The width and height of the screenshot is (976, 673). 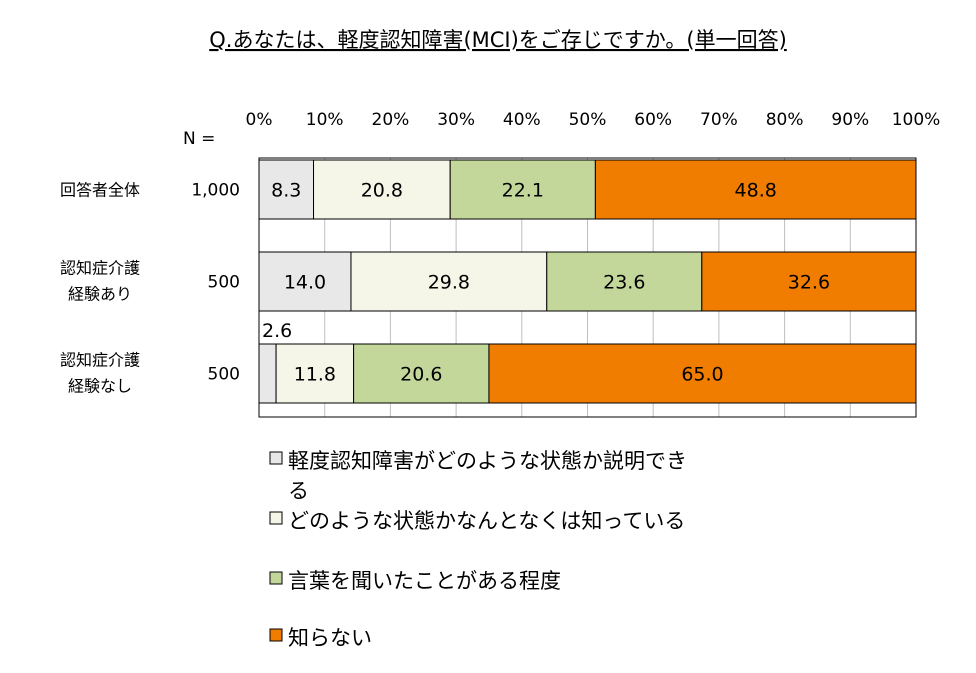 I want to click on x-tick-label: 70%, so click(x=719, y=120).